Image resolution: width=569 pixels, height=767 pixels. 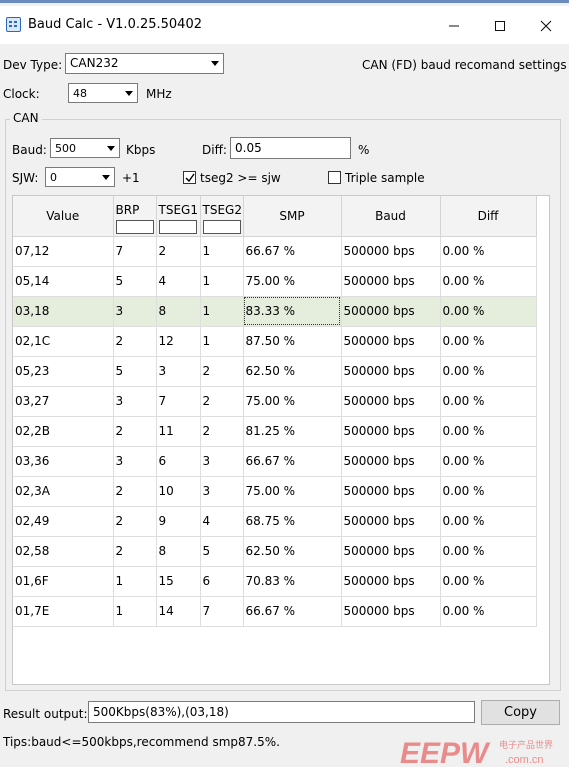 What do you see at coordinates (178, 551) in the screenshot?
I see `cell-tseg1: 8` at bounding box center [178, 551].